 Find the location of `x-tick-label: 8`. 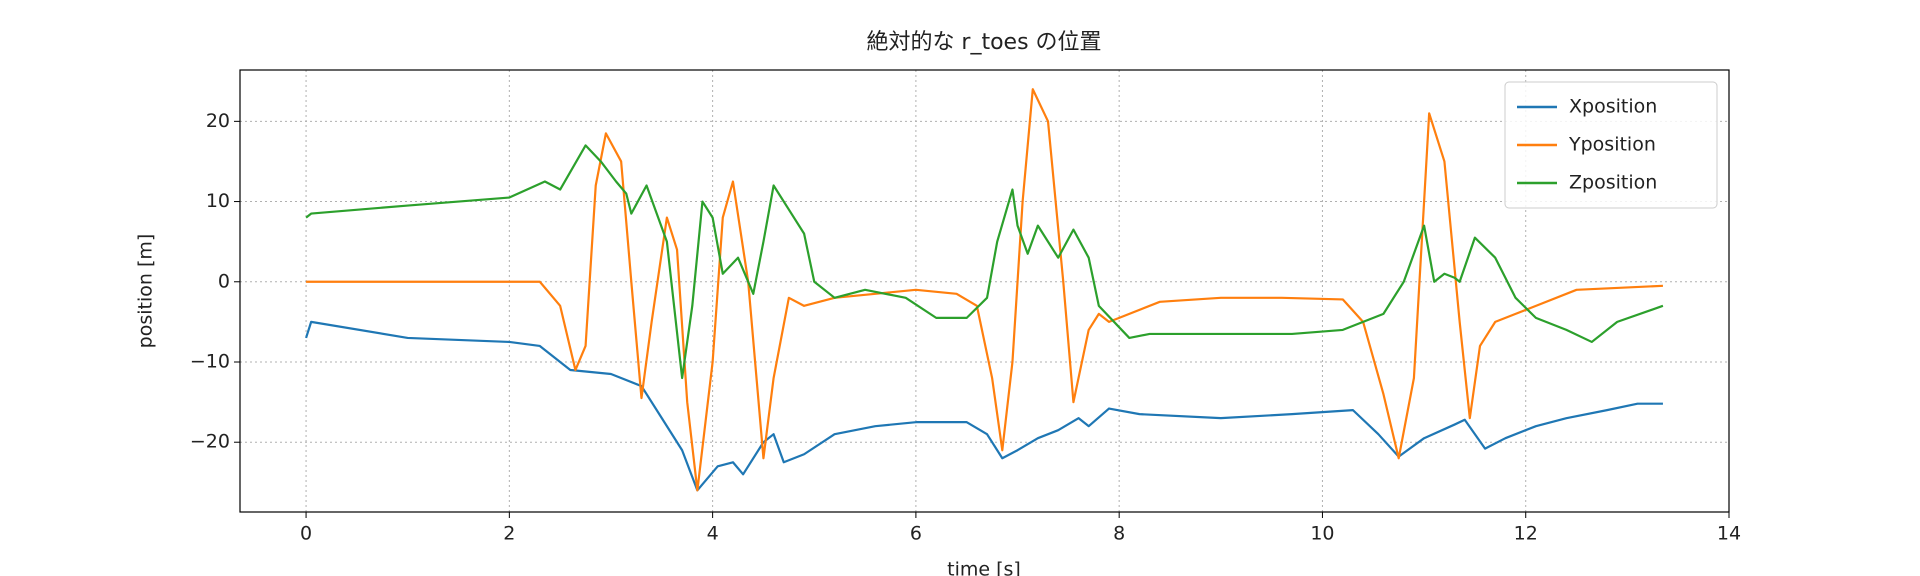

x-tick-label: 8 is located at coordinates (1119, 534).